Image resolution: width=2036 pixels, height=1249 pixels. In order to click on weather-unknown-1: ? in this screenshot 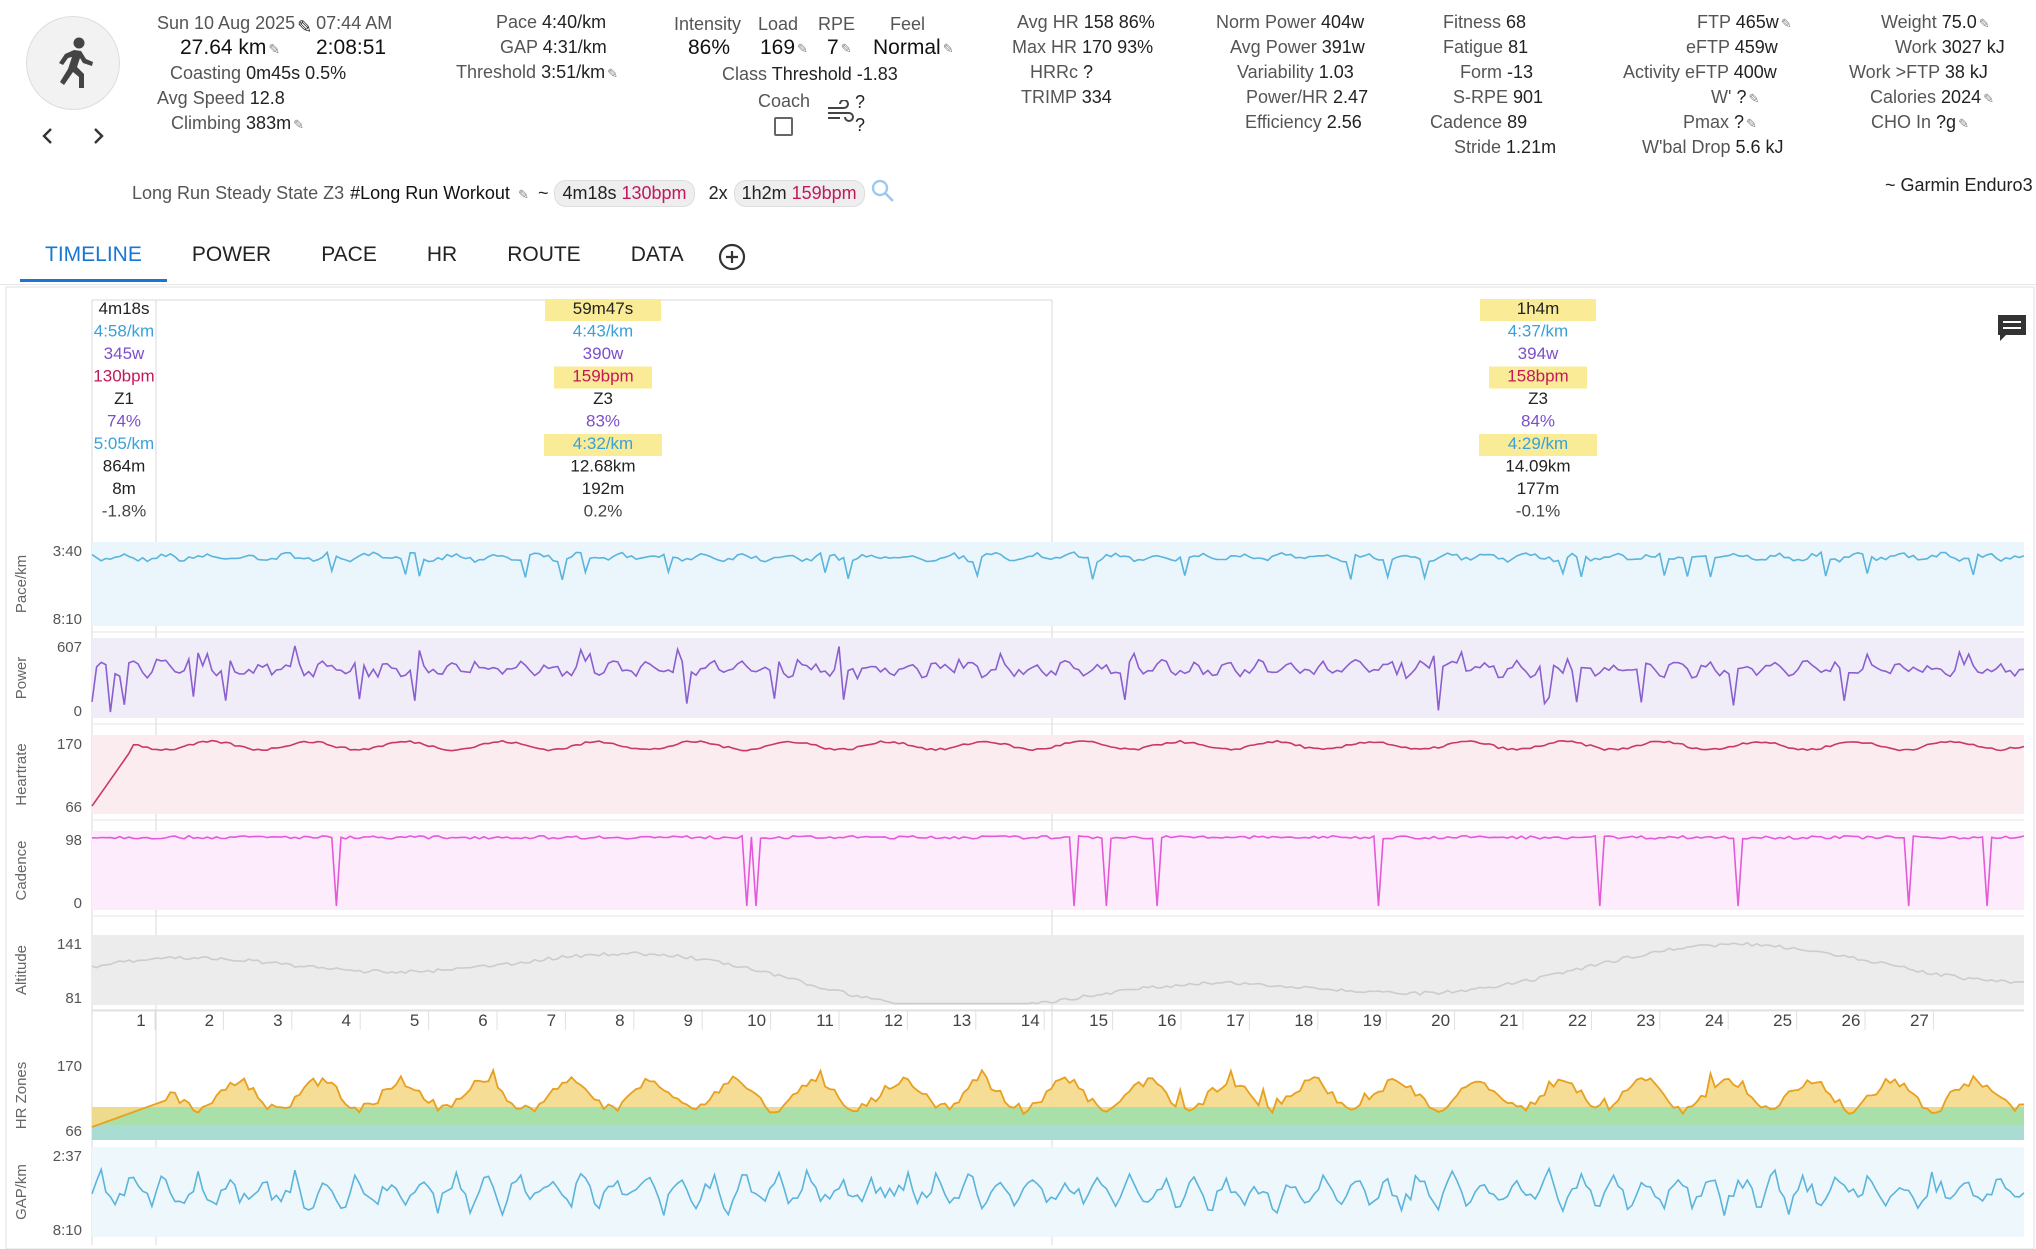, I will do `click(860, 102)`.